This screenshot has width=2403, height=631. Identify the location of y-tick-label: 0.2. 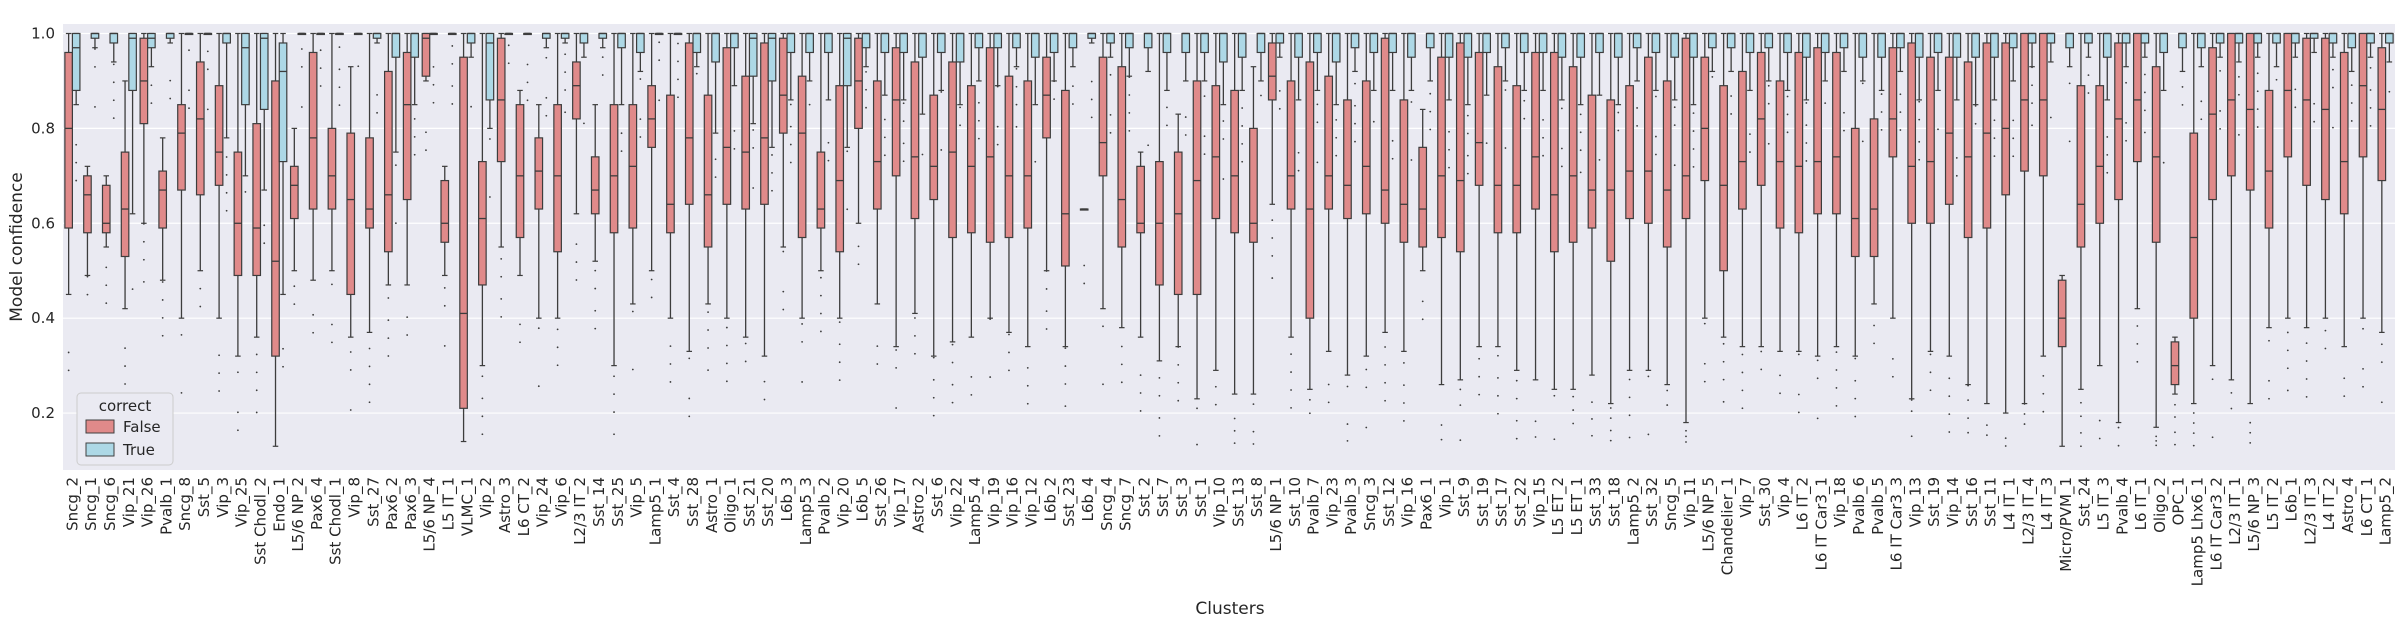
(43, 413).